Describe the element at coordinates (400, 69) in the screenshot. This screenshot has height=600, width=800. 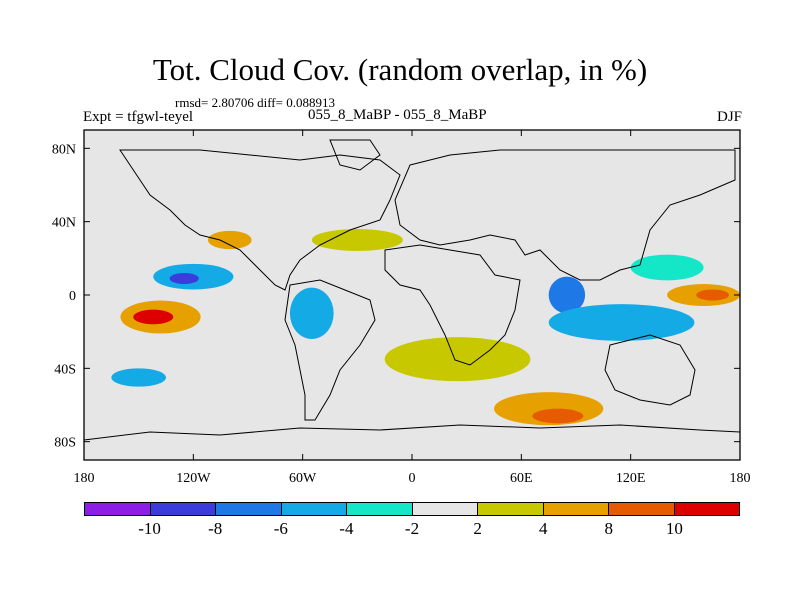
I see `plot-title: Tot. Cloud Cov. (random overlap, in %)` at that location.